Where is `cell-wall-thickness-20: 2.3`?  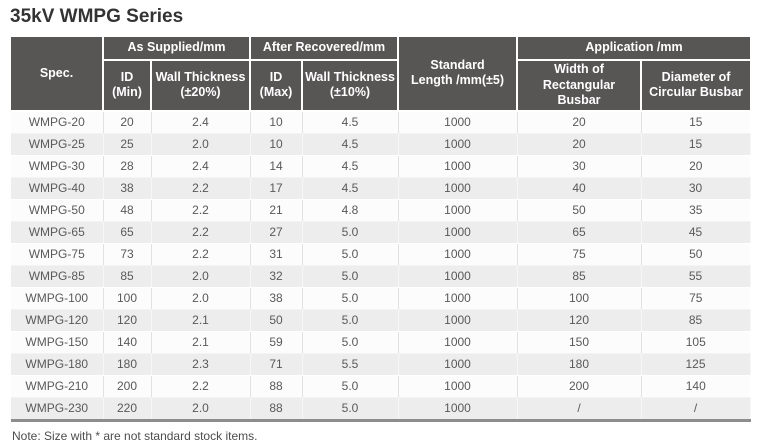 cell-wall-thickness-20: 2.3 is located at coordinates (201, 364).